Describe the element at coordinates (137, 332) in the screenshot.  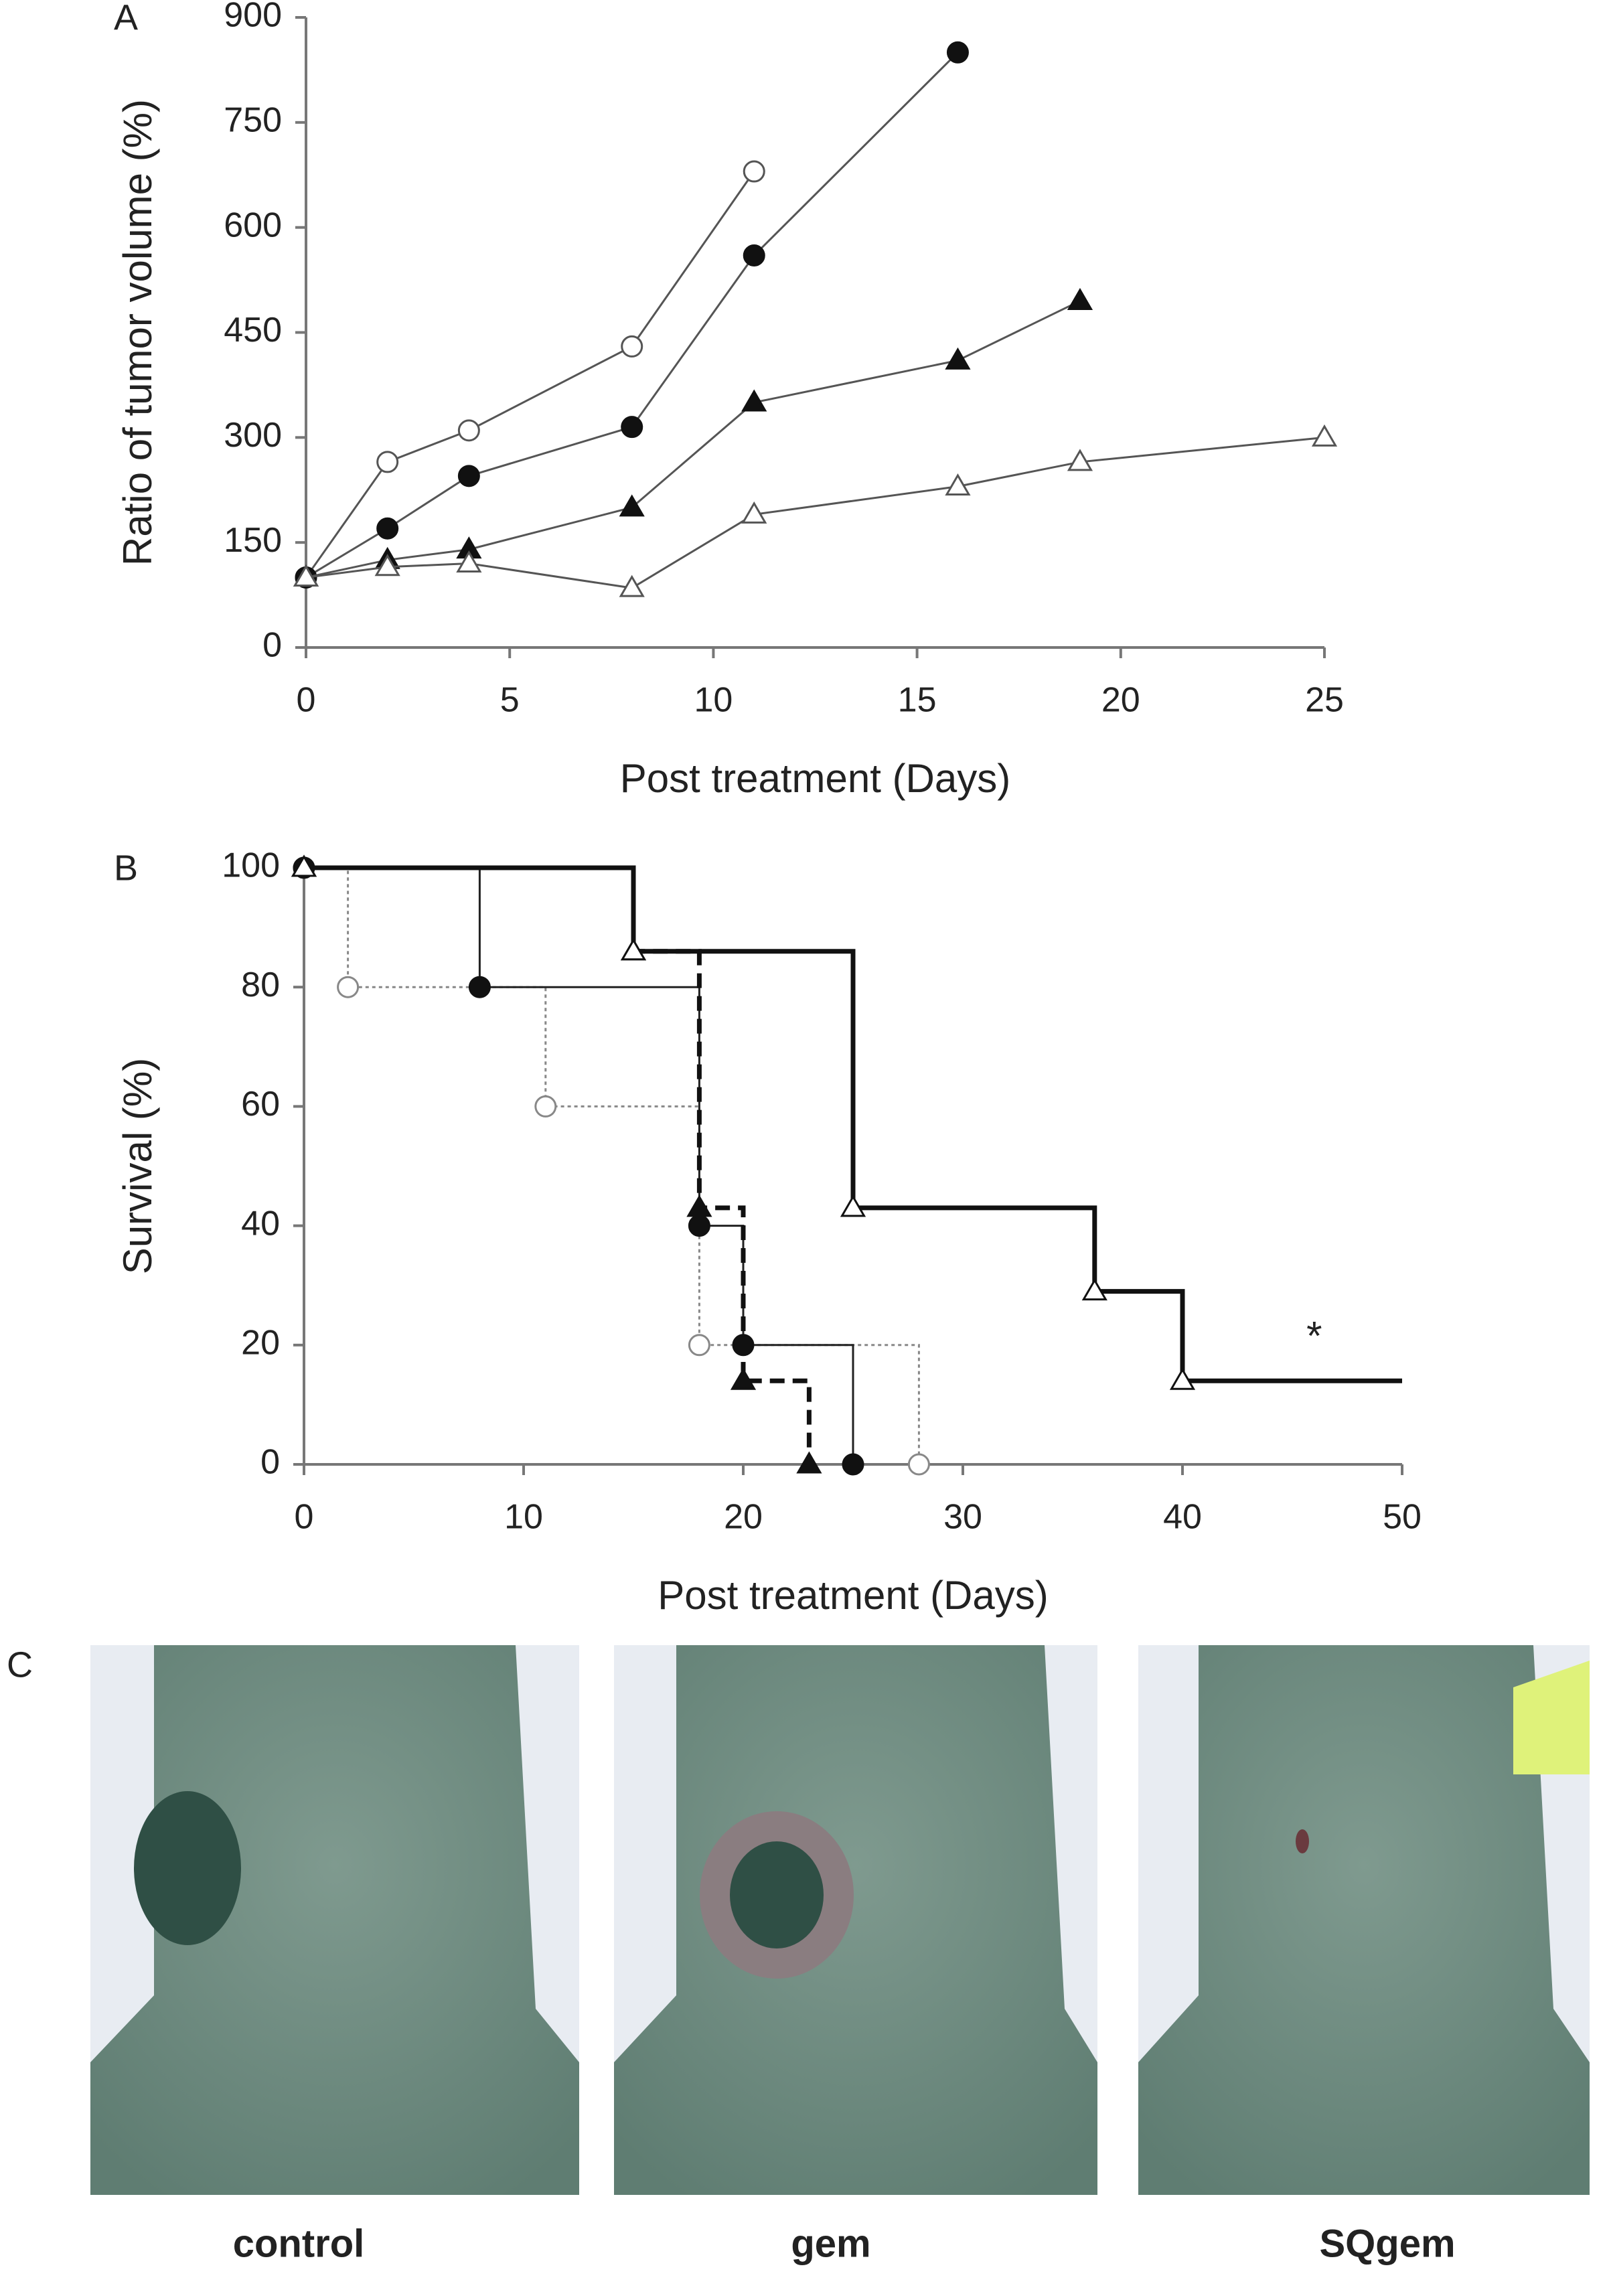
I see `y-axis-label: Ratio of tumor volume (%)` at that location.